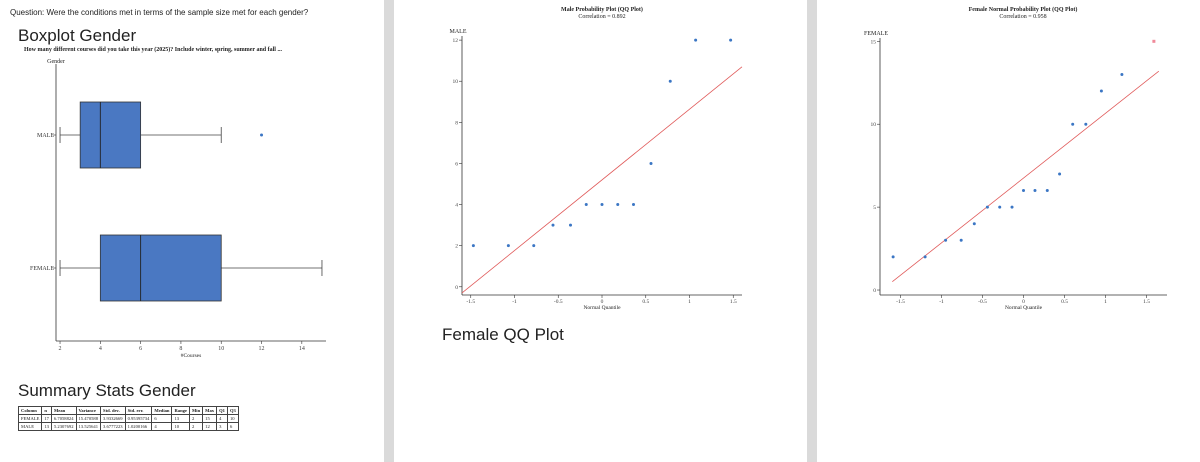 The image size is (1200, 462). What do you see at coordinates (113, 410) in the screenshot?
I see `summary-header-cell: Std. dev.` at bounding box center [113, 410].